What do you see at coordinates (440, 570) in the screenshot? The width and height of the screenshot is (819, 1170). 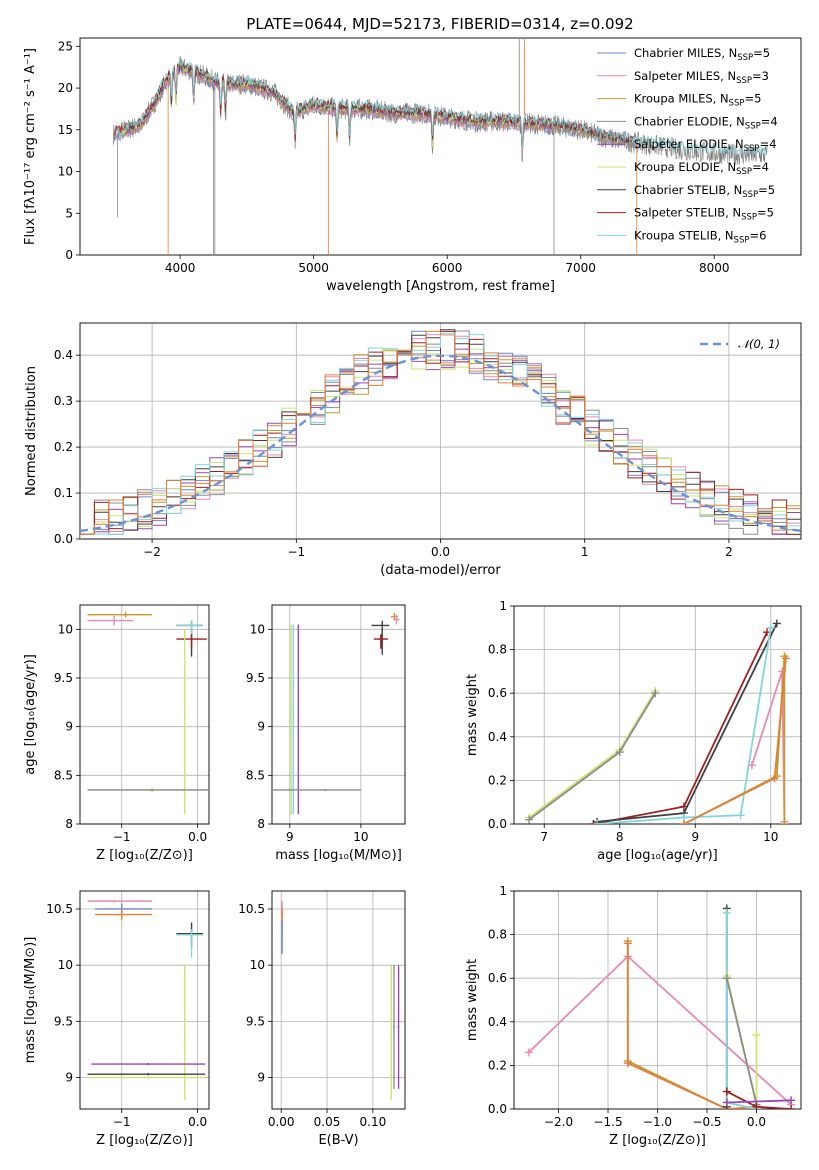 I see `x-axis-label: (data-model)/error` at bounding box center [440, 570].